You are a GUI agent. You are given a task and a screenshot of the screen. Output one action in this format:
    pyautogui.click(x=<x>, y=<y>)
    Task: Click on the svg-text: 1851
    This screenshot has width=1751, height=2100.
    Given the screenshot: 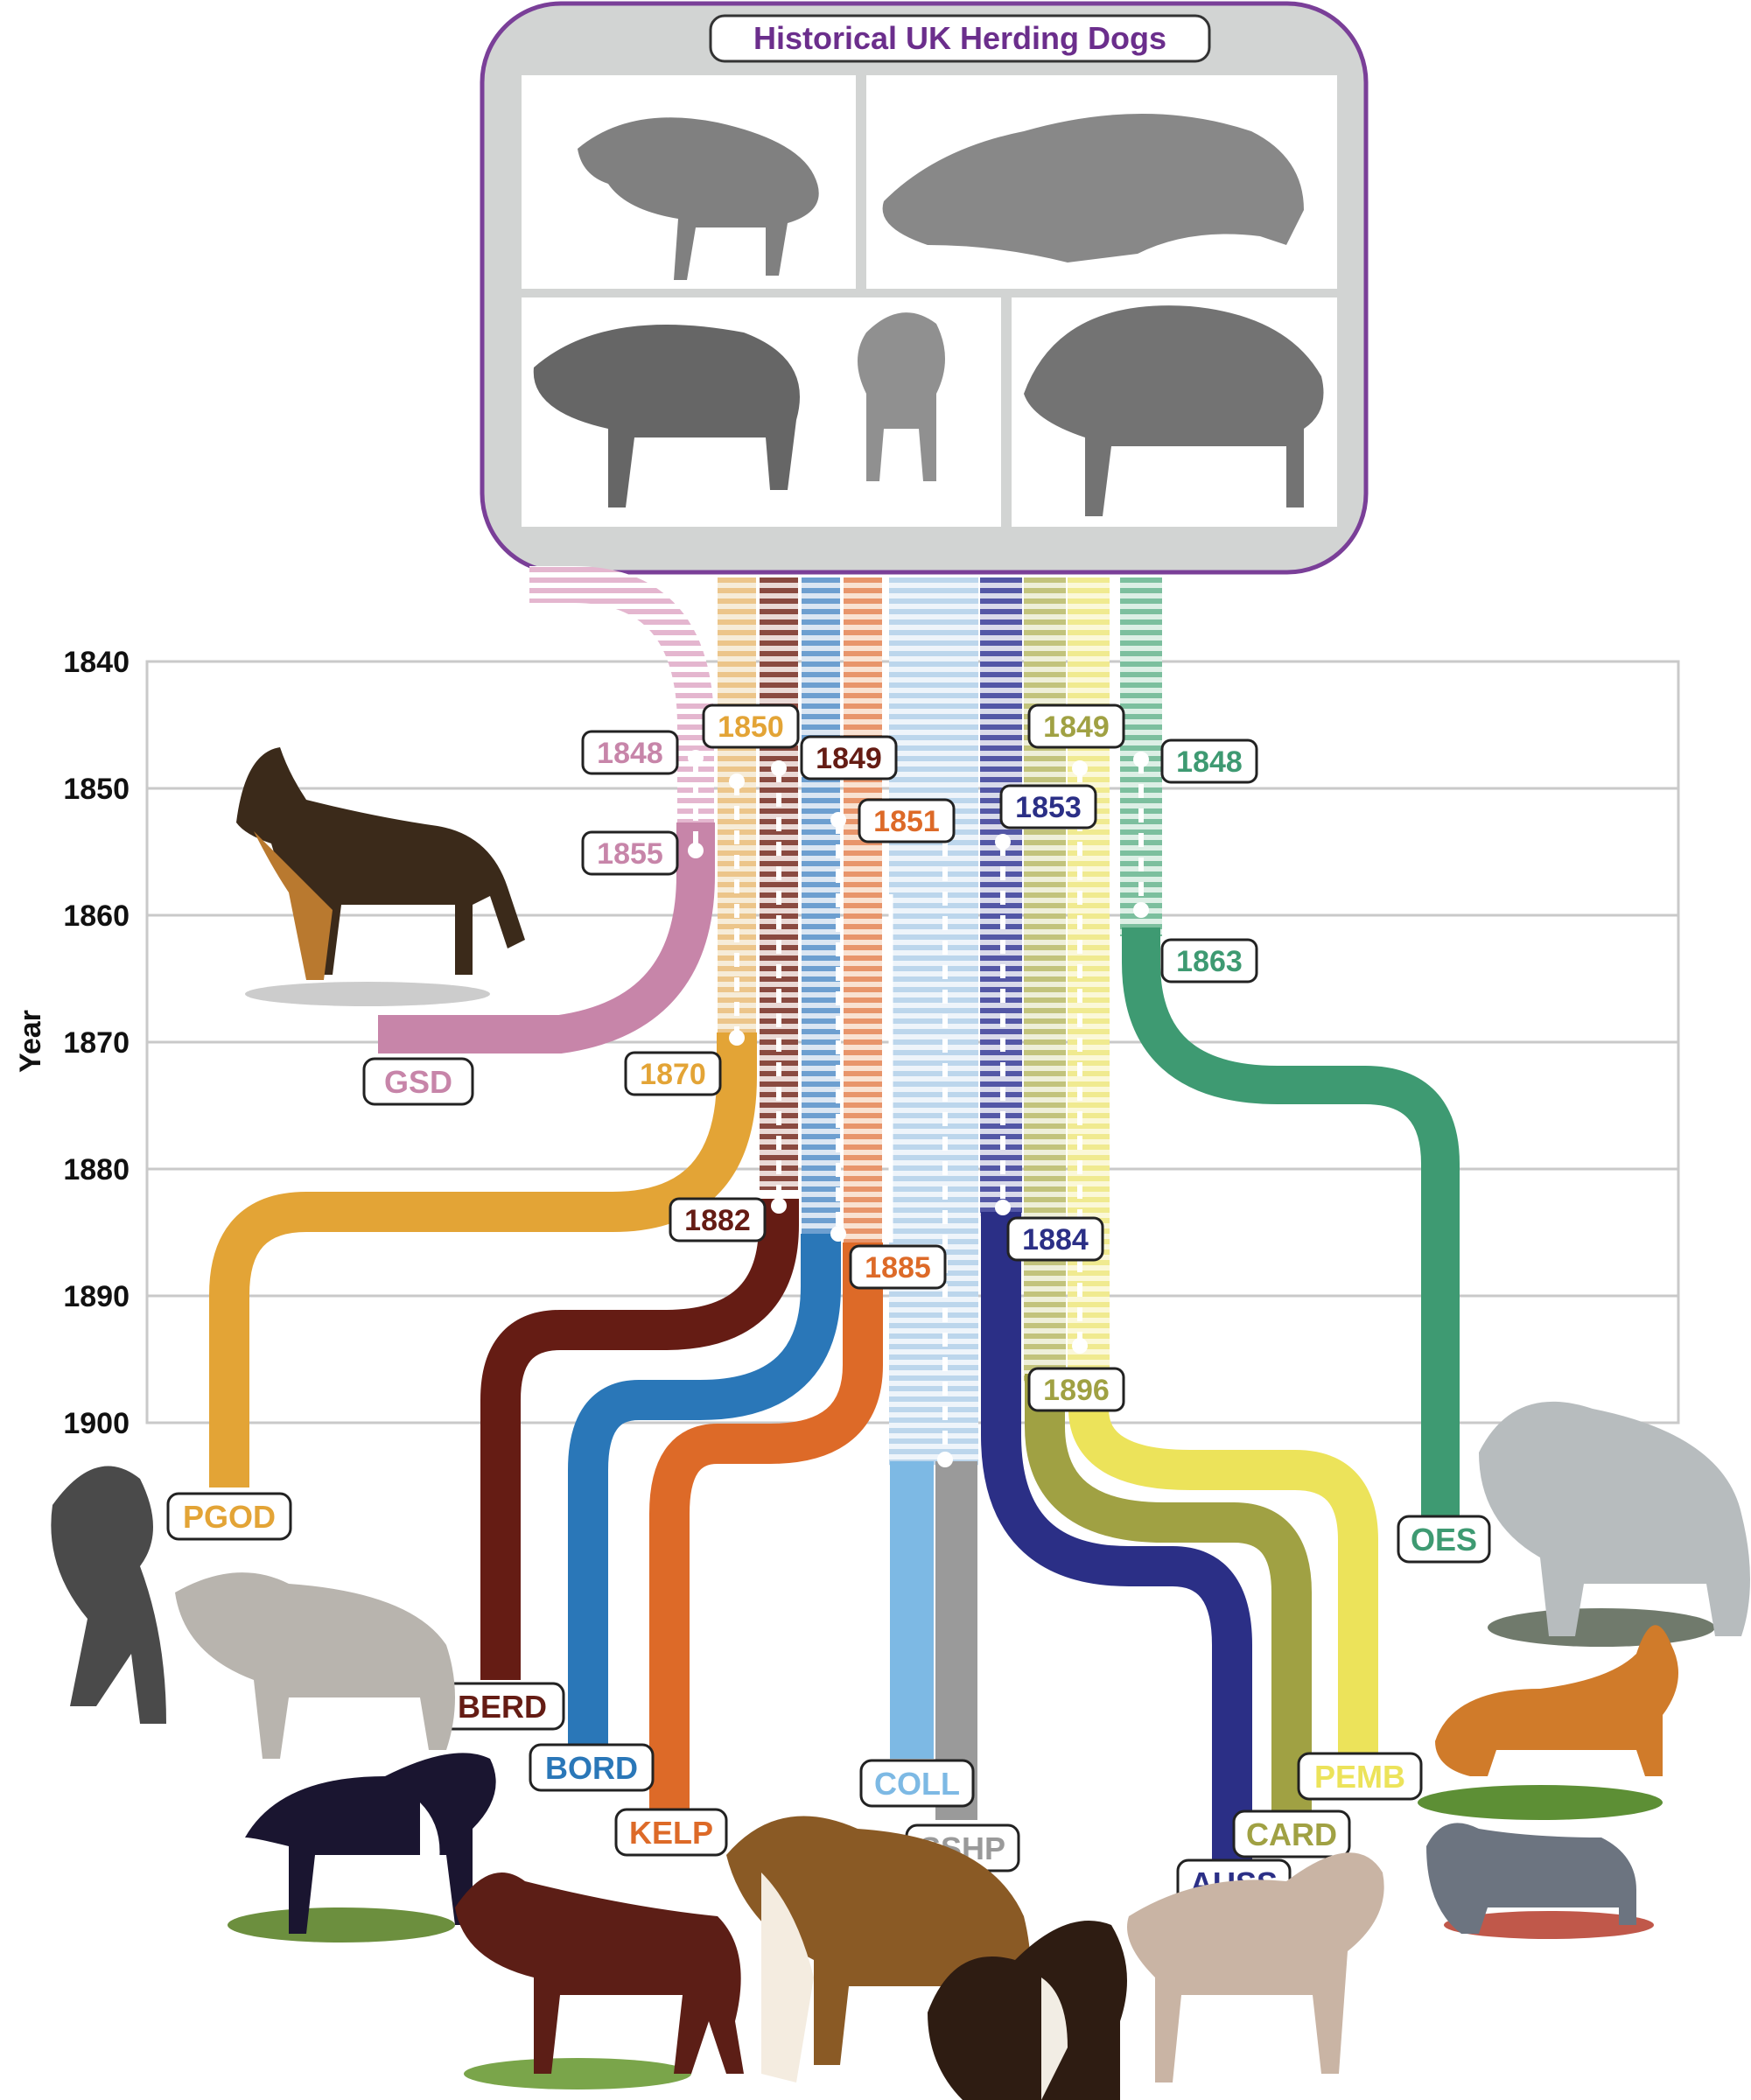 What is the action you would take?
    pyautogui.click(x=906, y=821)
    